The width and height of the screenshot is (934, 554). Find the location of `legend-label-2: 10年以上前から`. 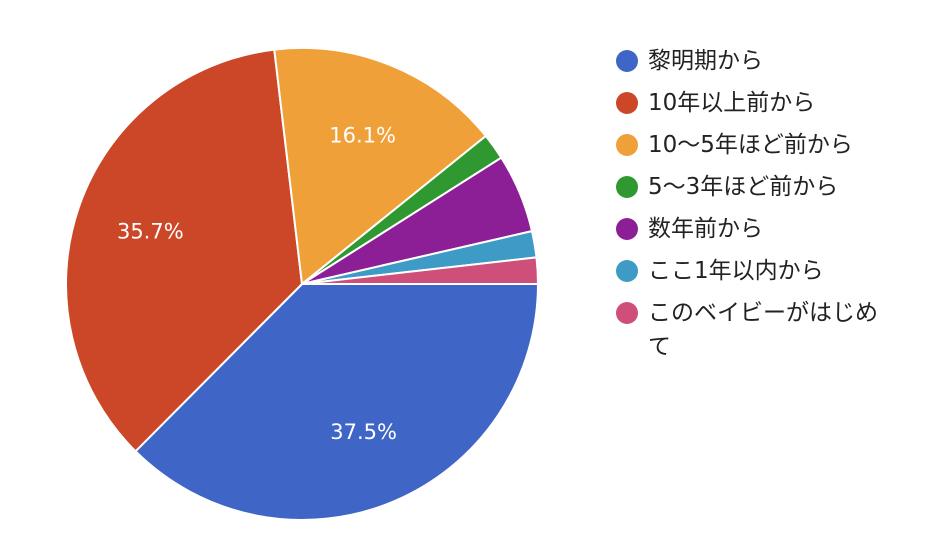

legend-label-2: 10年以上前から is located at coordinates (732, 103).